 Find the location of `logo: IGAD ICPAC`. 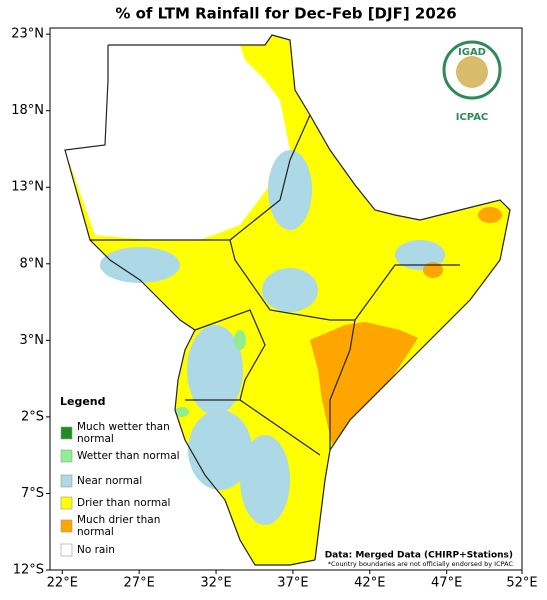

logo: IGAD ICPAC is located at coordinates (472, 81).